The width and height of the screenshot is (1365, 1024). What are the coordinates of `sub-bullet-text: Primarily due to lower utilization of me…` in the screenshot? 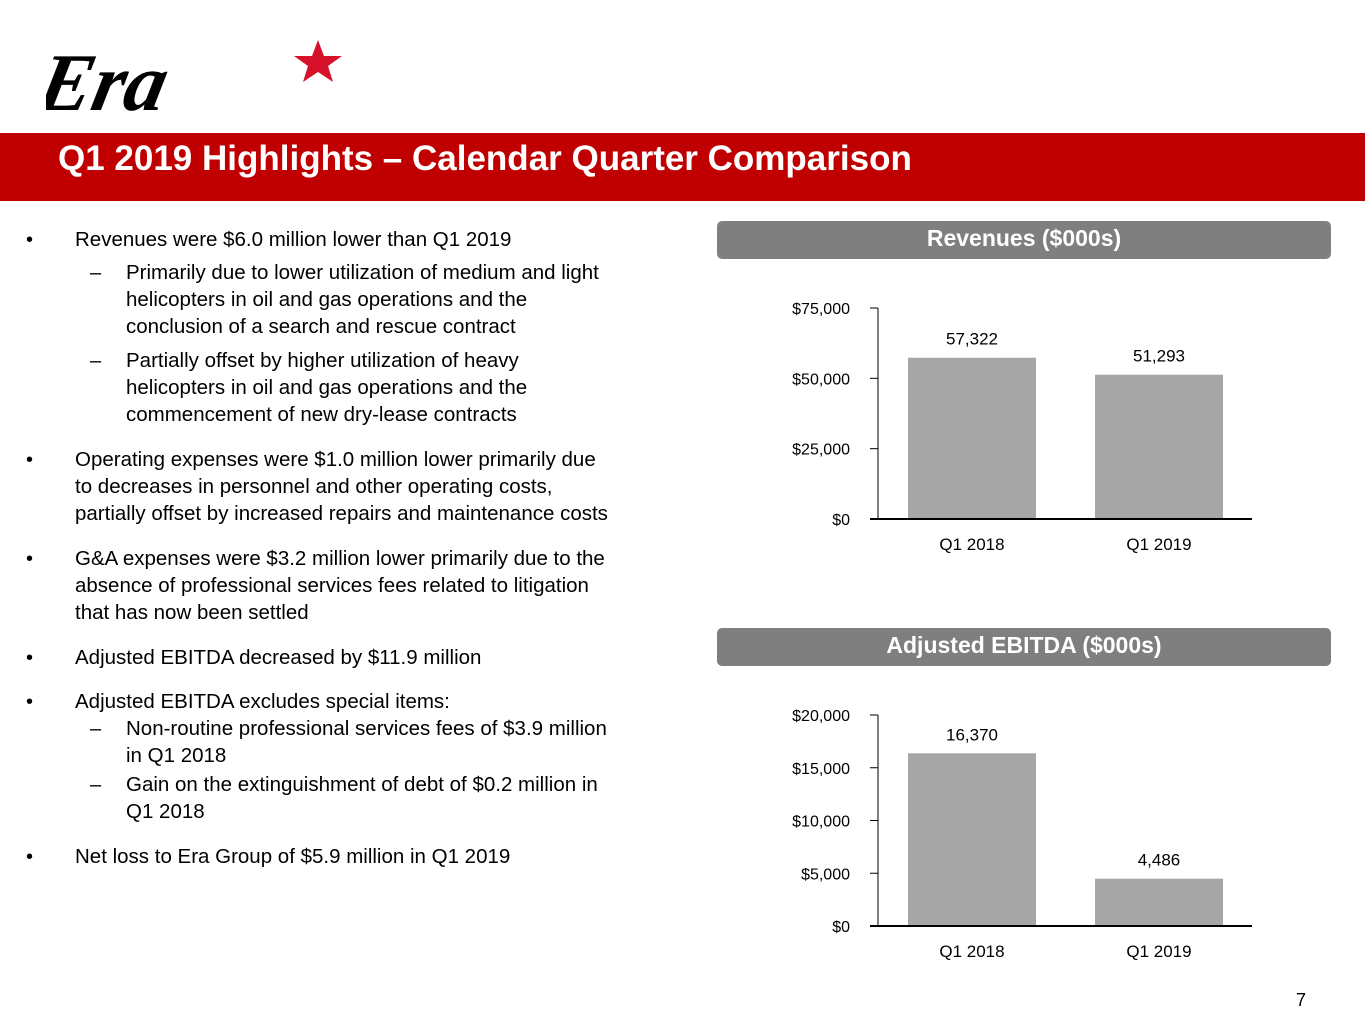 It's located at (362, 272).